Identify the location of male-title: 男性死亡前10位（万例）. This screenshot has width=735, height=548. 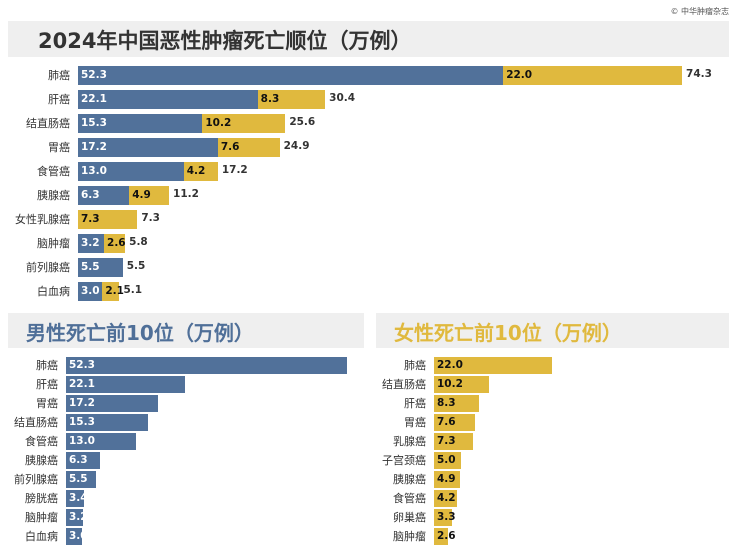
(140, 333).